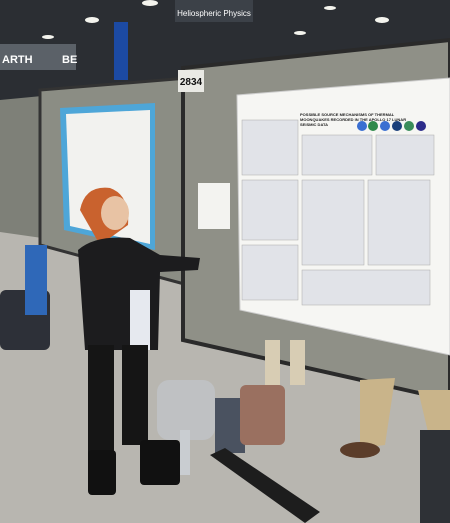  I want to click on shoe, so click(360, 450).